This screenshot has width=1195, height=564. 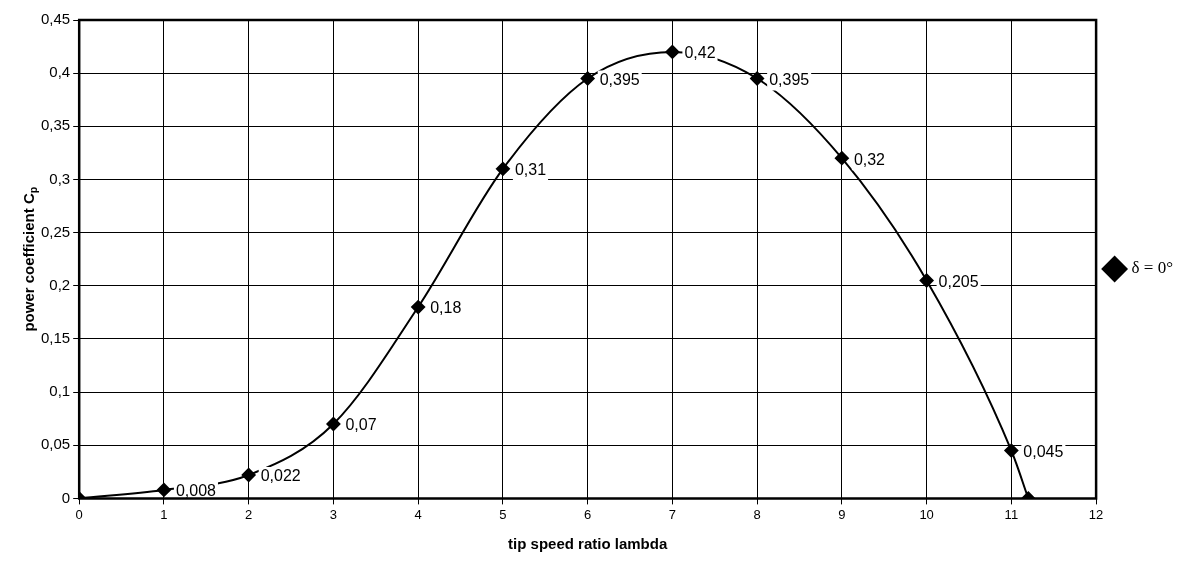 I want to click on legend-label: δ = 0°, so click(x=1152, y=268).